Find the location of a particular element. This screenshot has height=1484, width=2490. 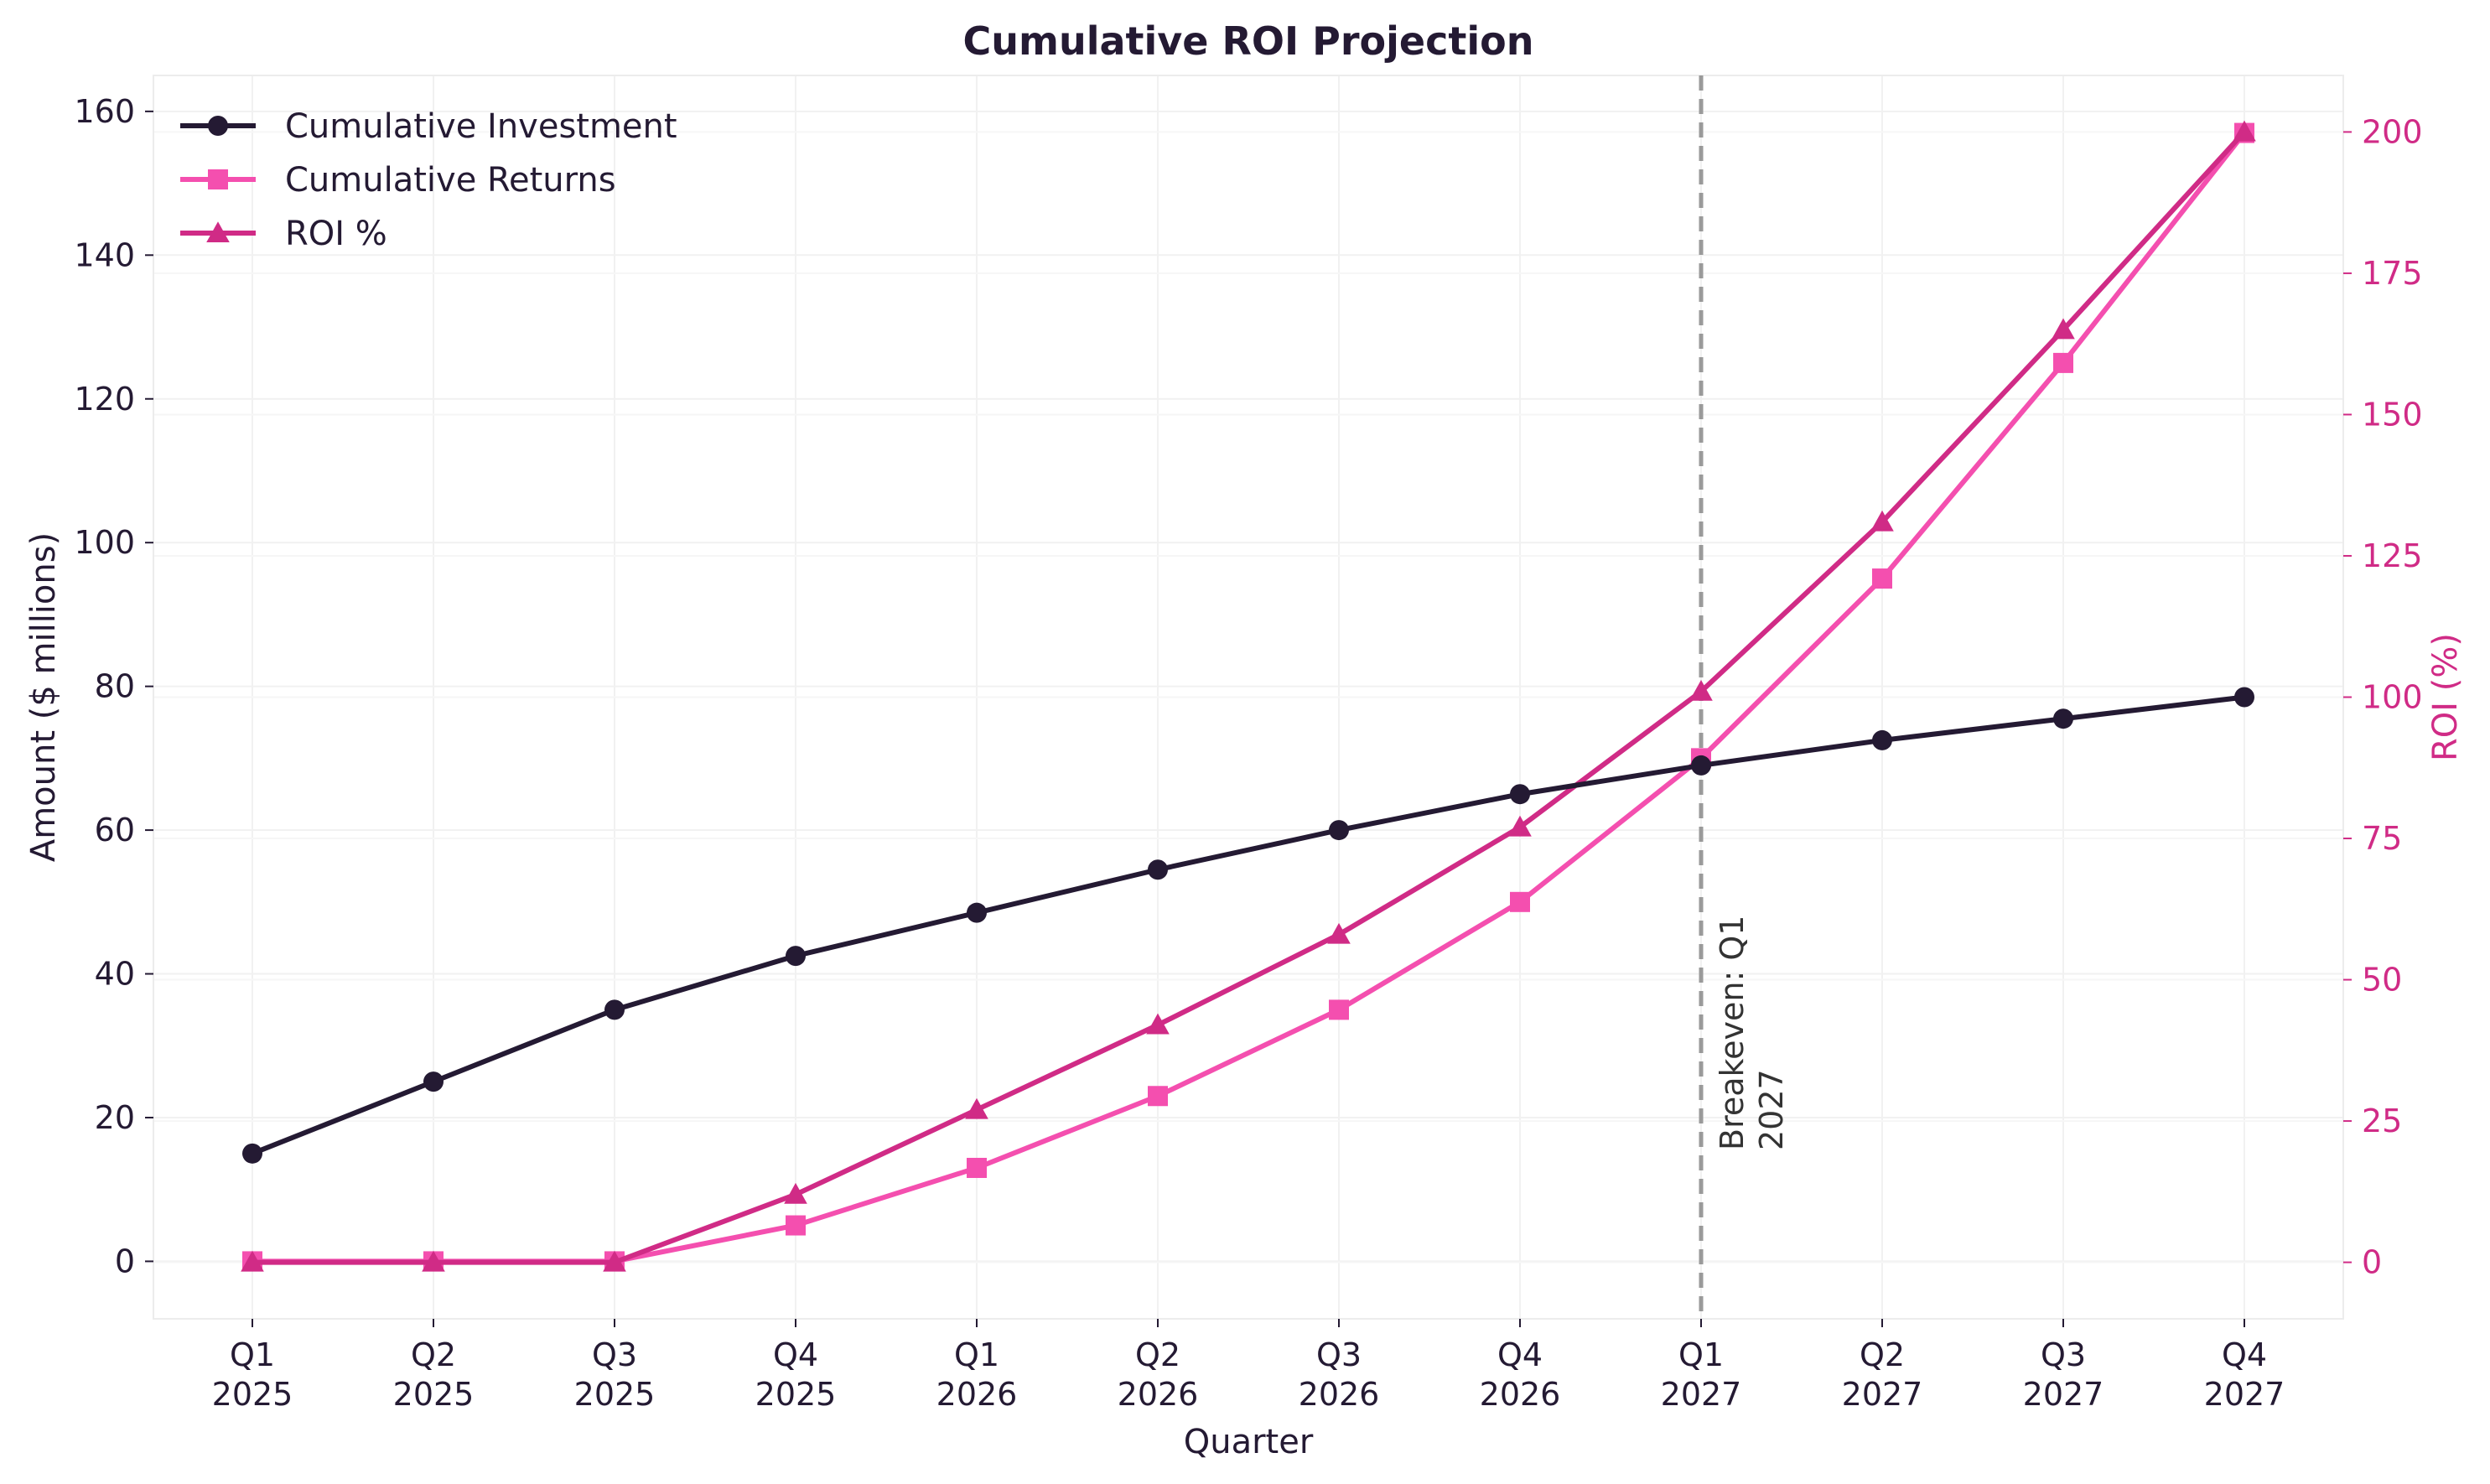

y-axis-label: Amount ($ millions) is located at coordinates (43, 697).